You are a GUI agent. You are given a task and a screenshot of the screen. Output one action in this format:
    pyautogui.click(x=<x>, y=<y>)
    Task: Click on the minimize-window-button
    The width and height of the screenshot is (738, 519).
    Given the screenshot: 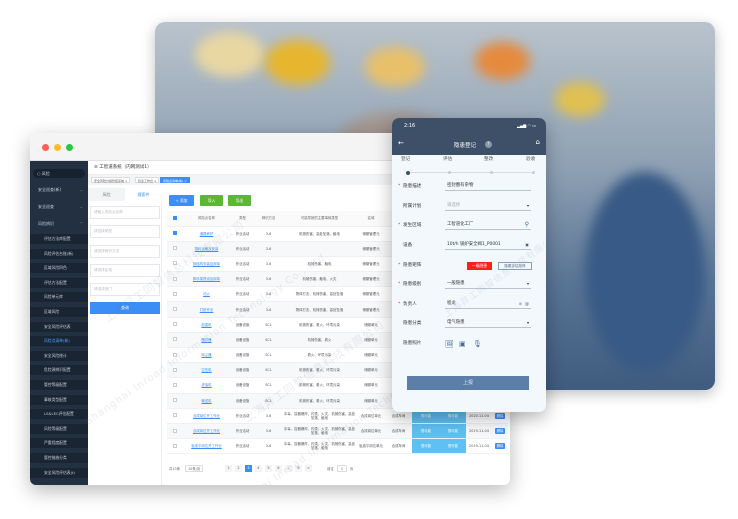 What is the action you would take?
    pyautogui.click(x=57, y=147)
    